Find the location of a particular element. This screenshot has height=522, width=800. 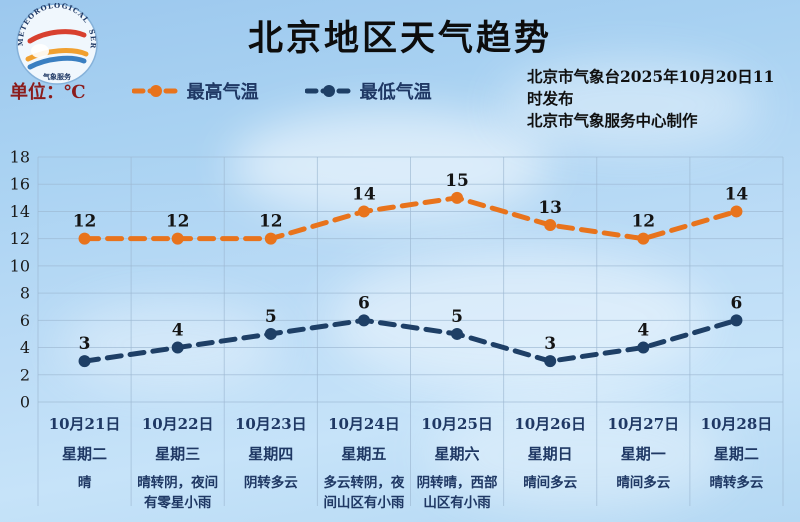

y-axis-tick-label: 10 is located at coordinates (20, 265).